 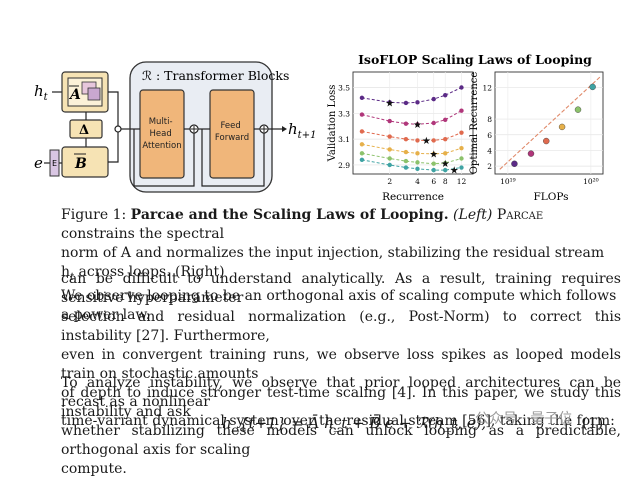 What do you see at coordinates (74, 95) in the screenshot?
I see `box-A-label: A` at bounding box center [74, 95].